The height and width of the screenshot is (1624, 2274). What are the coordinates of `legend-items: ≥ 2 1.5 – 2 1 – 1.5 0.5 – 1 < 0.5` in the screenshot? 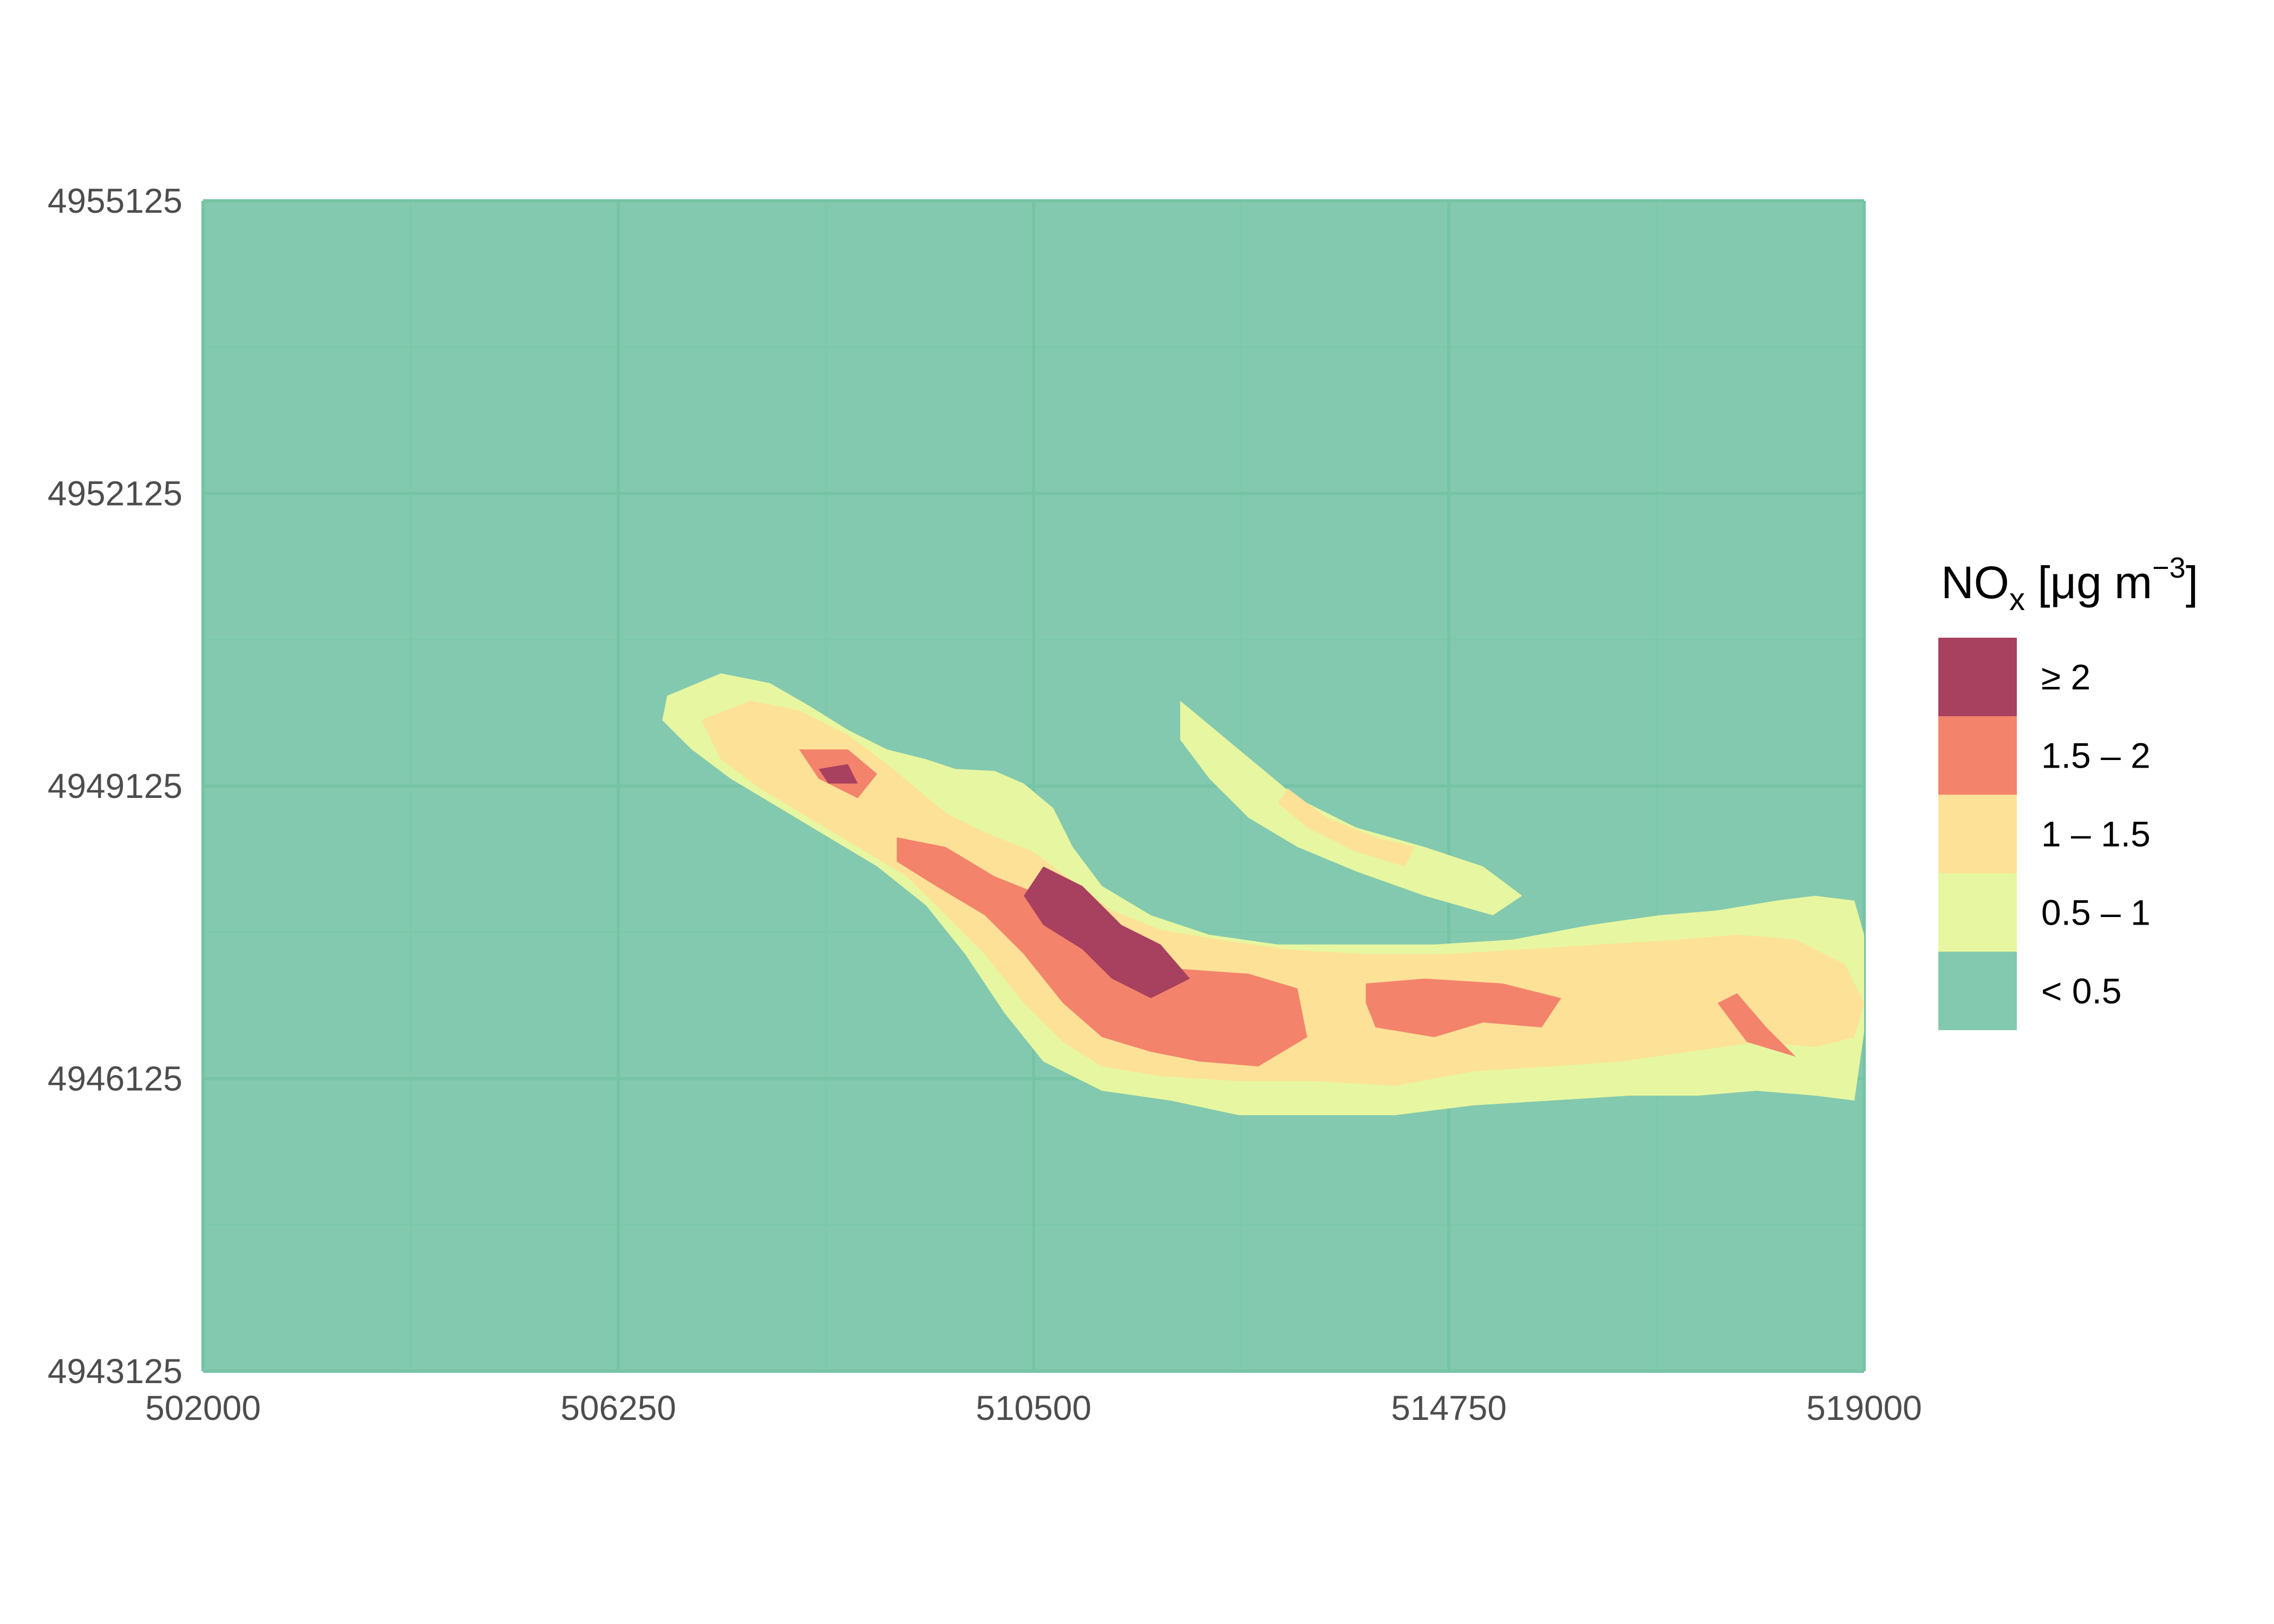 It's located at (2045, 834).